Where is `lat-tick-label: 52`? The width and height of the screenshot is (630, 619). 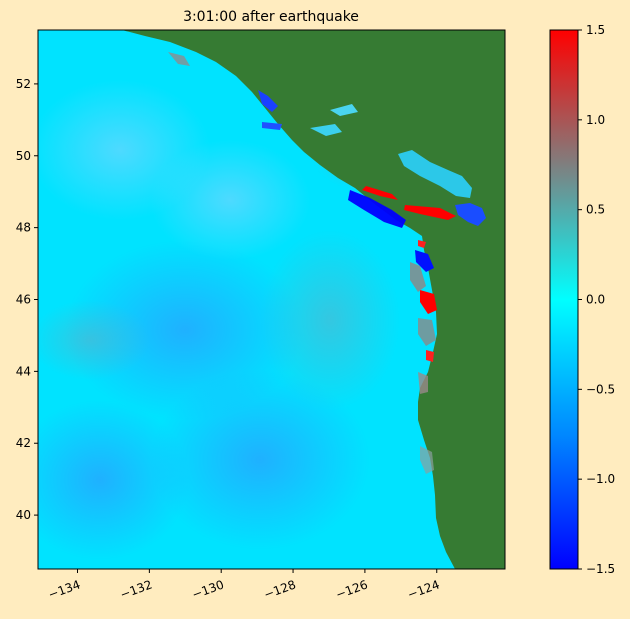
lat-tick-label: 52 is located at coordinates (23, 84).